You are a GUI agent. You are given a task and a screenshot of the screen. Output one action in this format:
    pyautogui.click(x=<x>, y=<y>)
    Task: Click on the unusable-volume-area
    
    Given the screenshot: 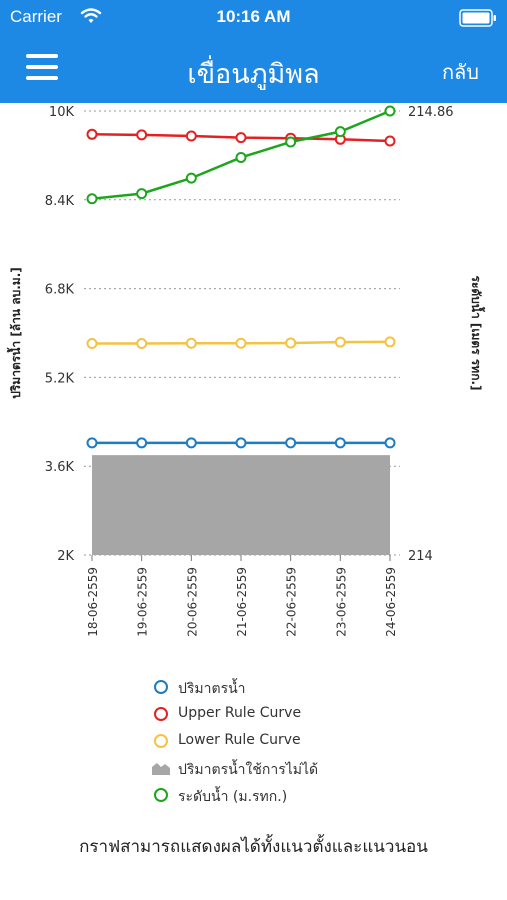 What is the action you would take?
    pyautogui.click(x=241, y=505)
    